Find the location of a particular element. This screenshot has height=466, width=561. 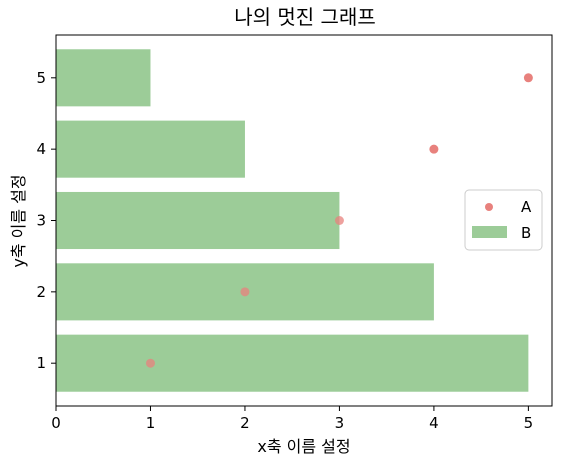

y-axis: 1 2 3 4 5 is located at coordinates (46, 220).